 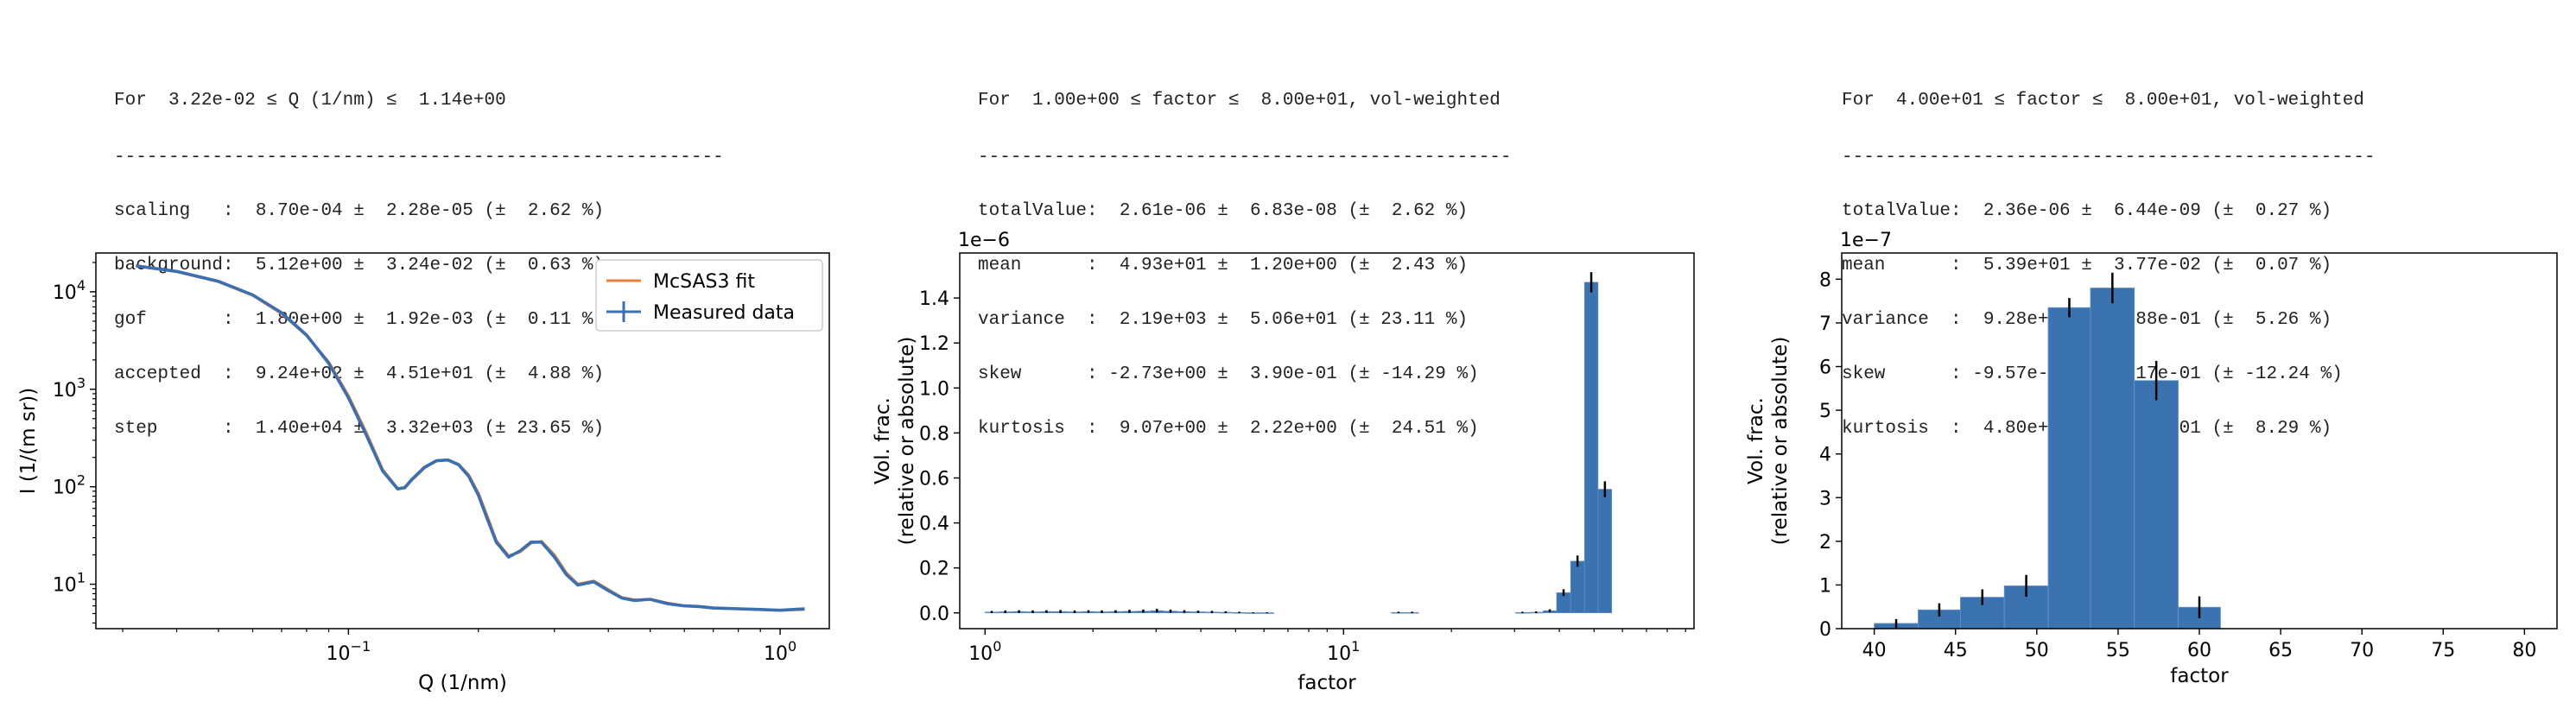 What do you see at coordinates (934, 569) in the screenshot?
I see `y-tick-label: 0.2` at bounding box center [934, 569].